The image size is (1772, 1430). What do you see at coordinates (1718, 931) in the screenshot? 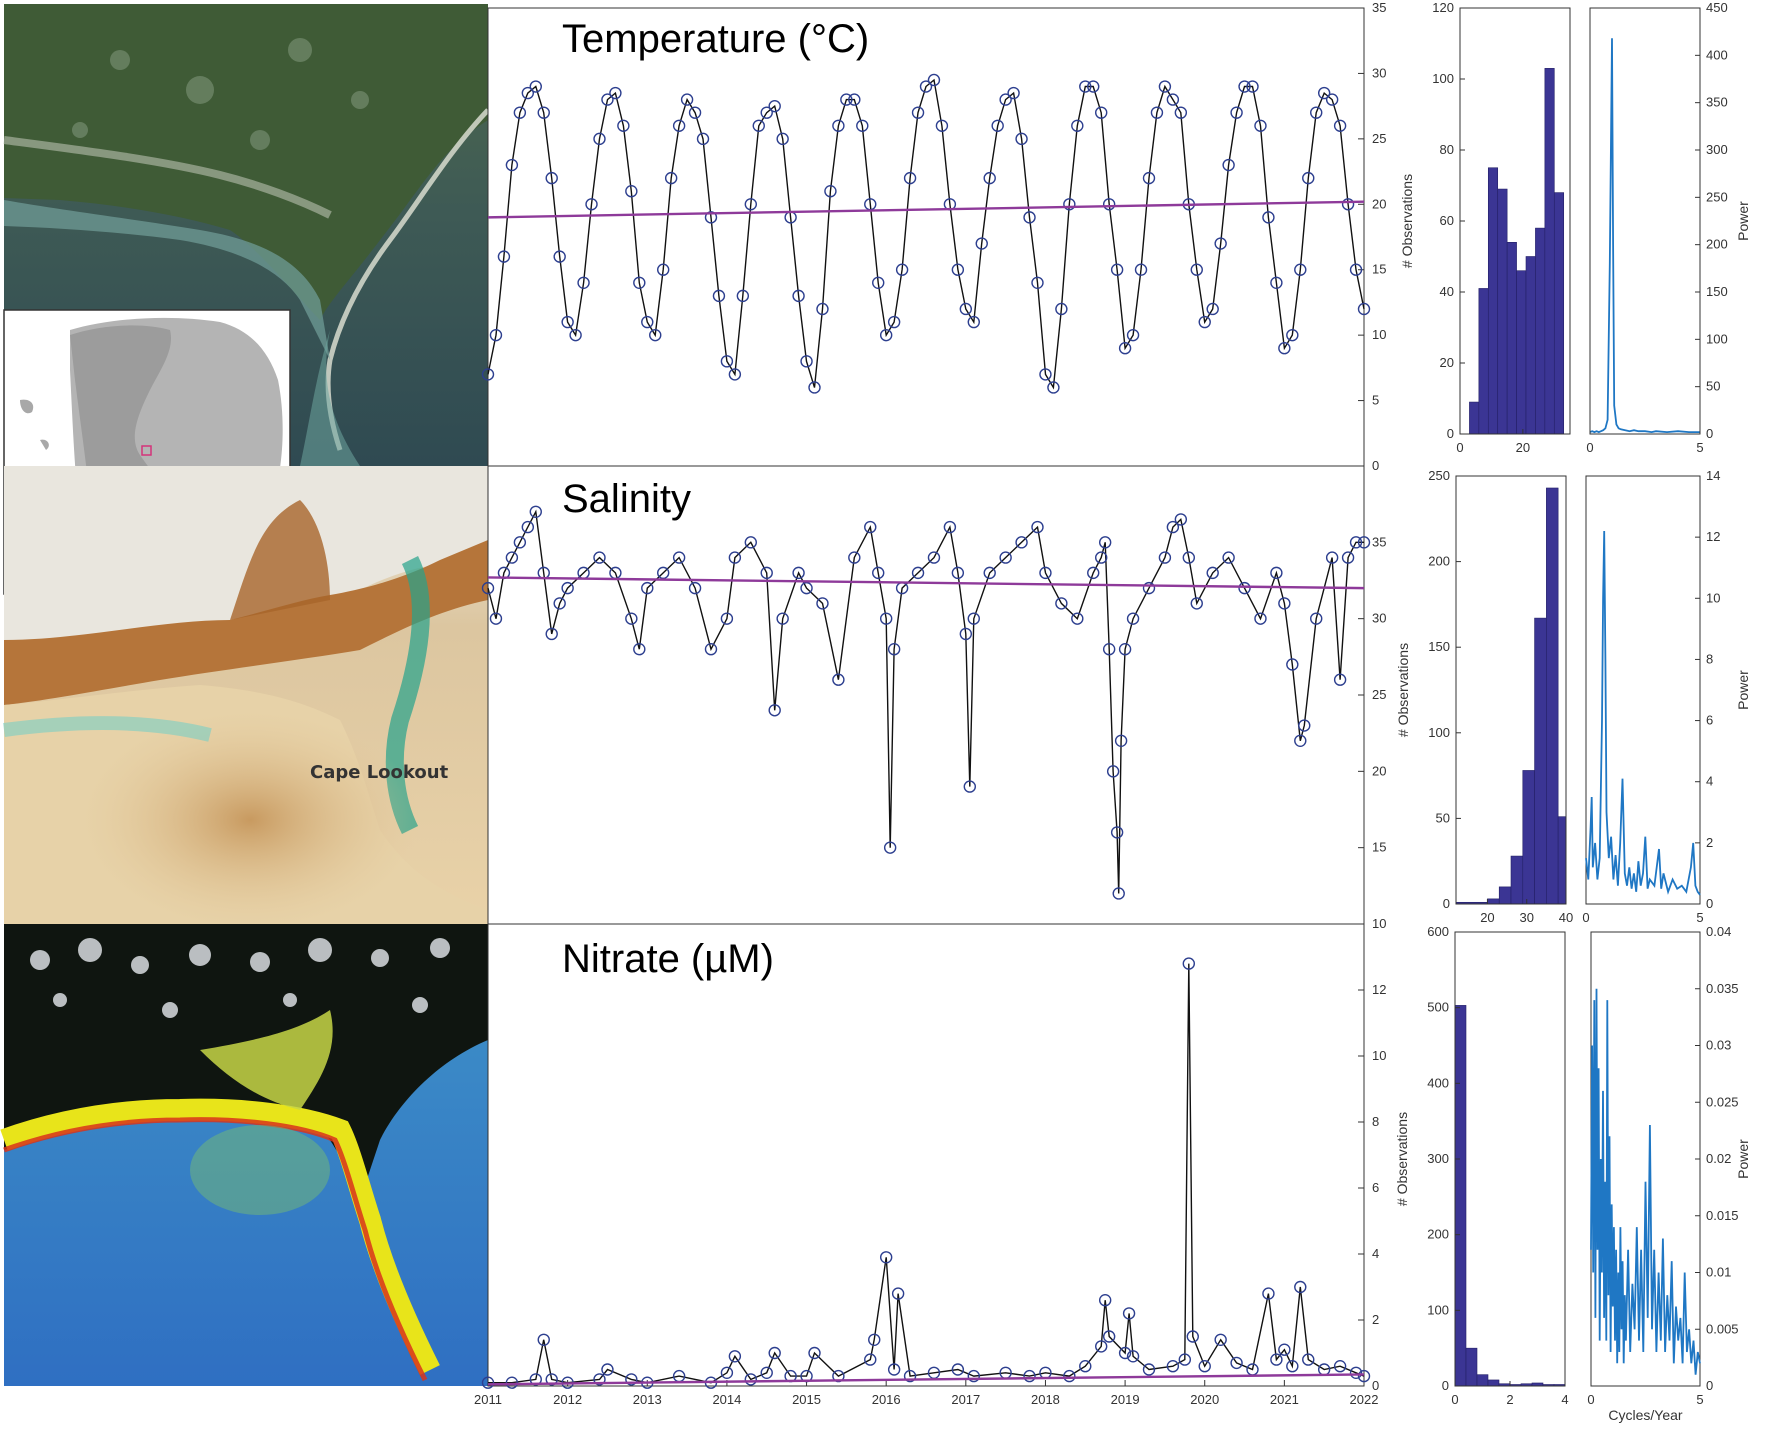
I see `y-tick-label: 0.04` at bounding box center [1718, 931].